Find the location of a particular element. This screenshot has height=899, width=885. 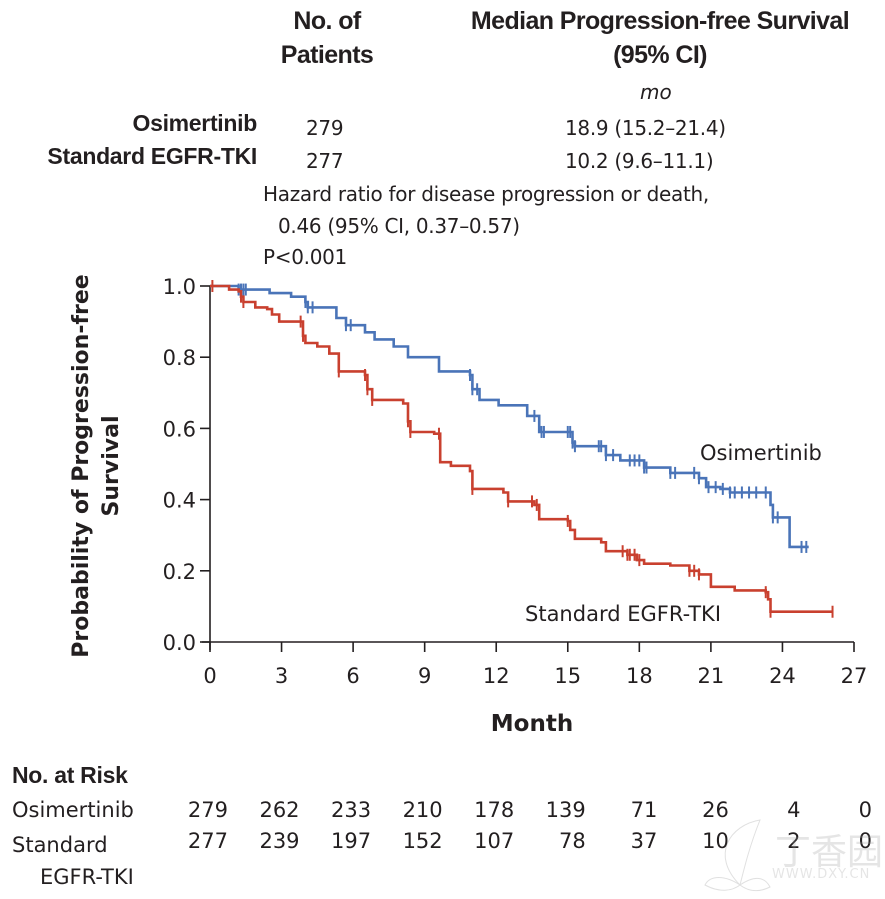

at-risk-cell: 239 is located at coordinates (279, 841).